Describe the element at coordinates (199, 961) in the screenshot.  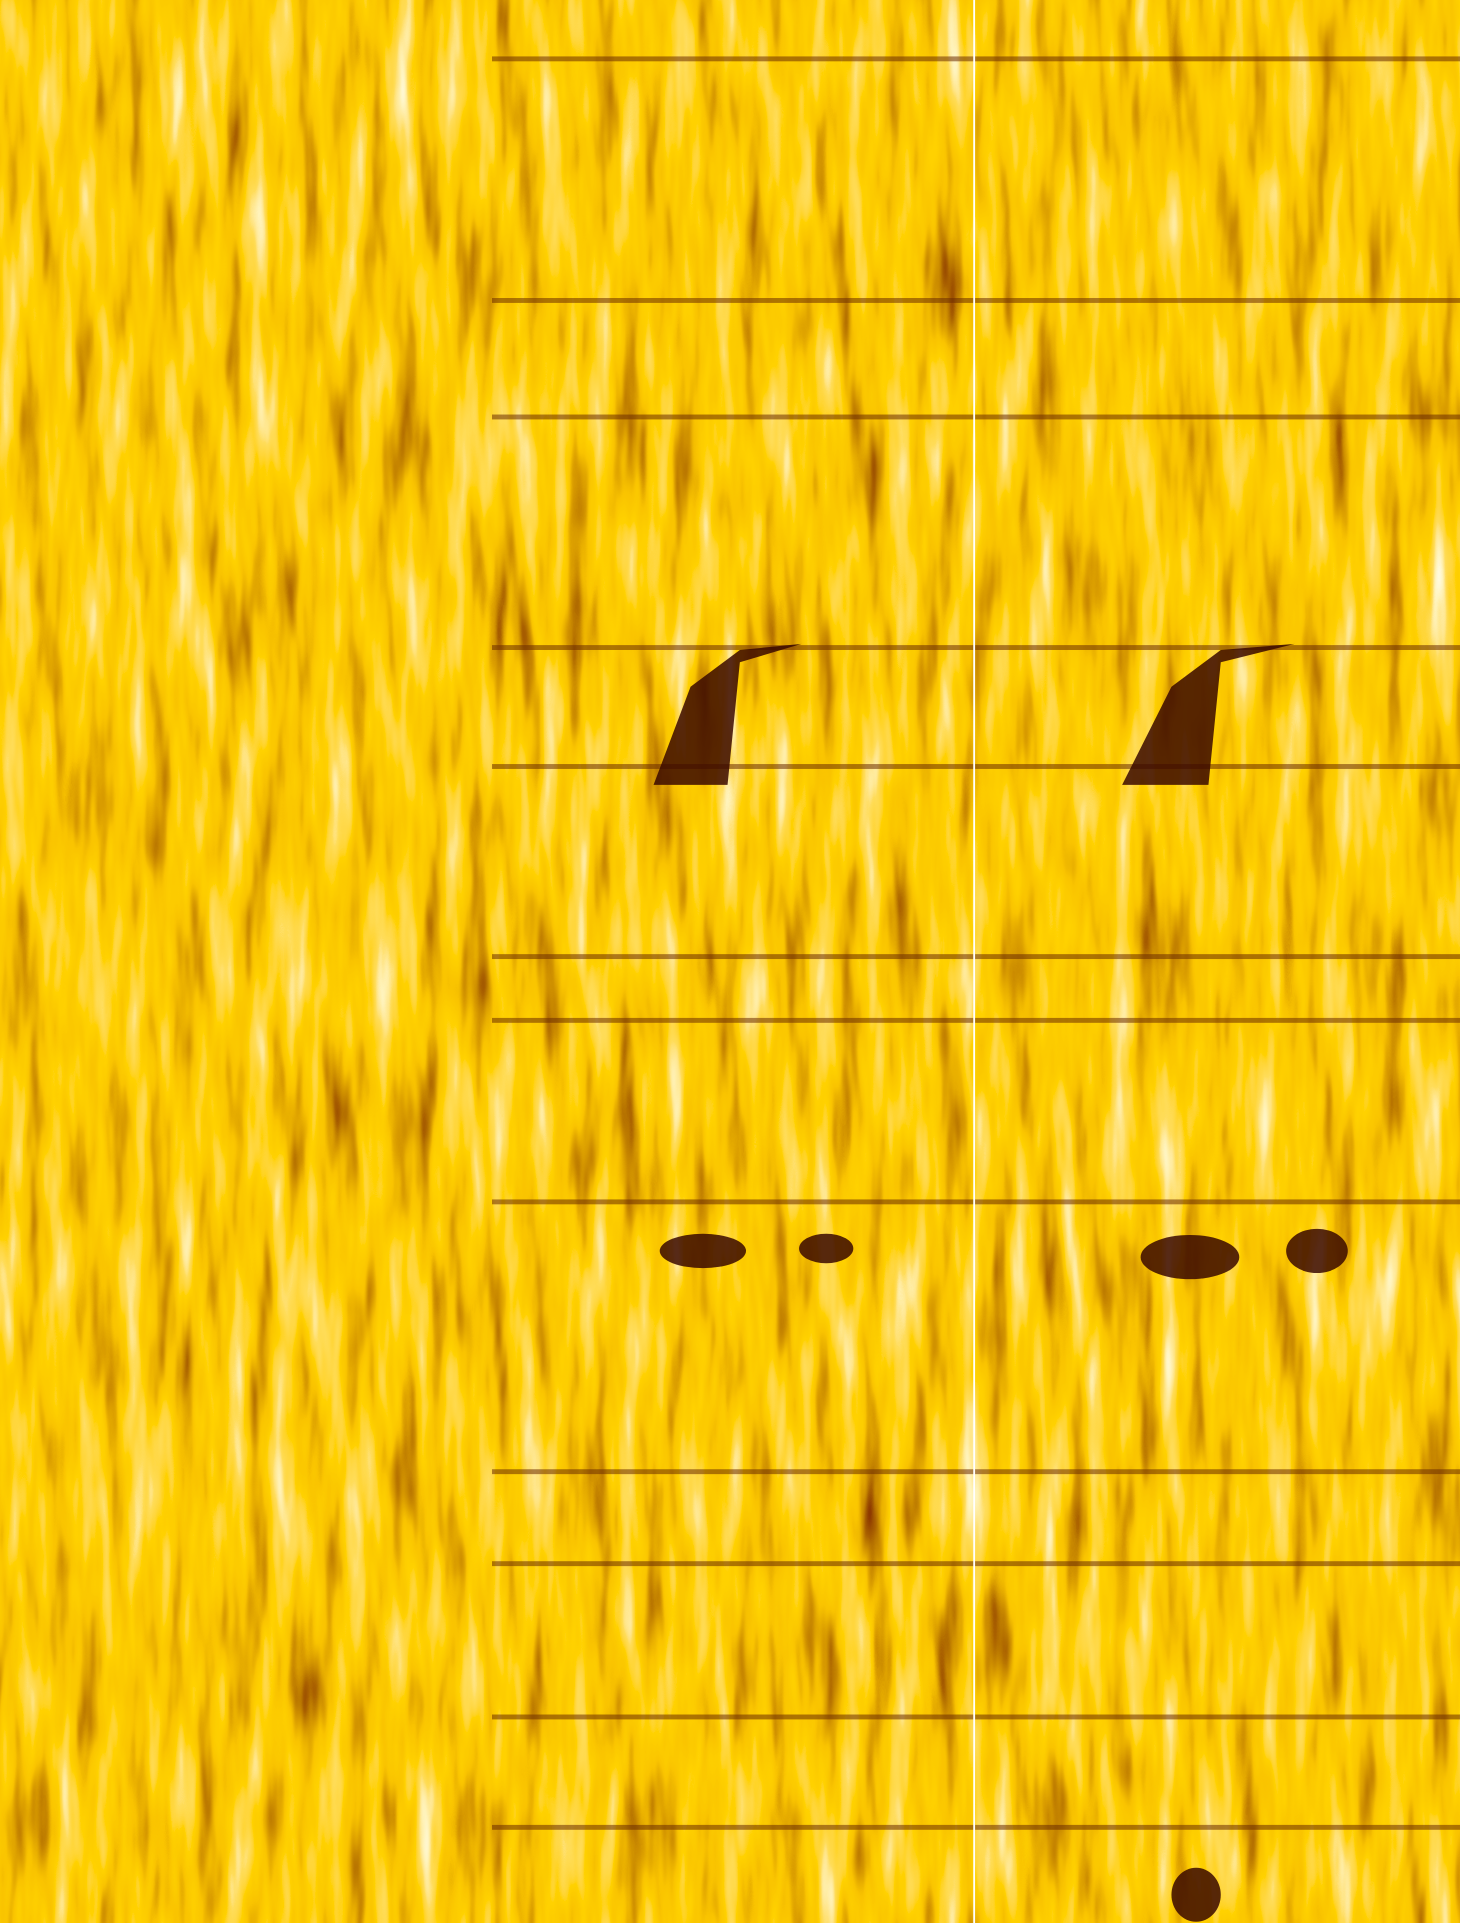
I see `yellow-curve` at that location.